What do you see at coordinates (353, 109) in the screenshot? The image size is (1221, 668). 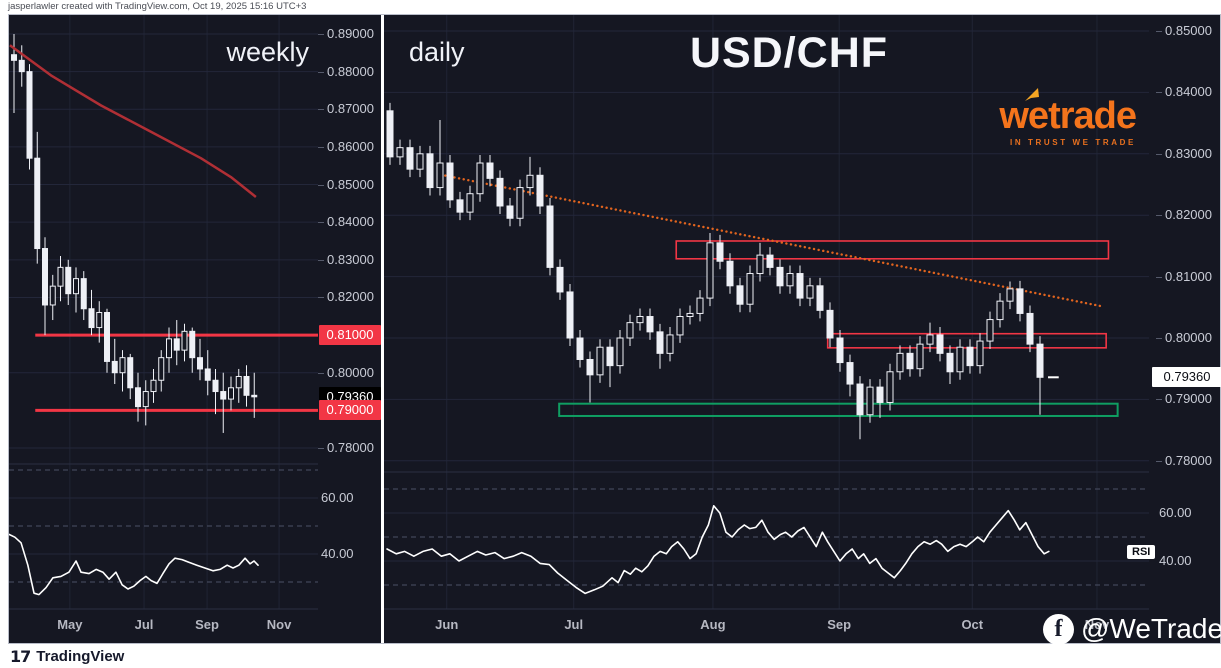 I see `price-axis-label: 0.87000` at bounding box center [353, 109].